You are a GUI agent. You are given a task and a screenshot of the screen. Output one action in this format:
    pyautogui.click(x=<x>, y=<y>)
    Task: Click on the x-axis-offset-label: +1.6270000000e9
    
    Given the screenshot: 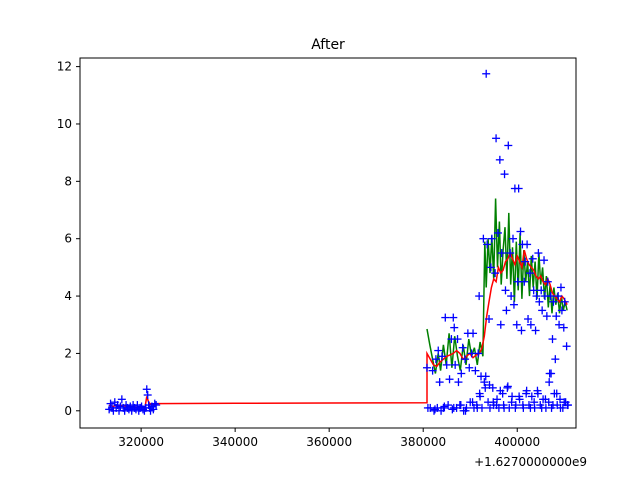 What is the action you would take?
    pyautogui.click(x=530, y=462)
    